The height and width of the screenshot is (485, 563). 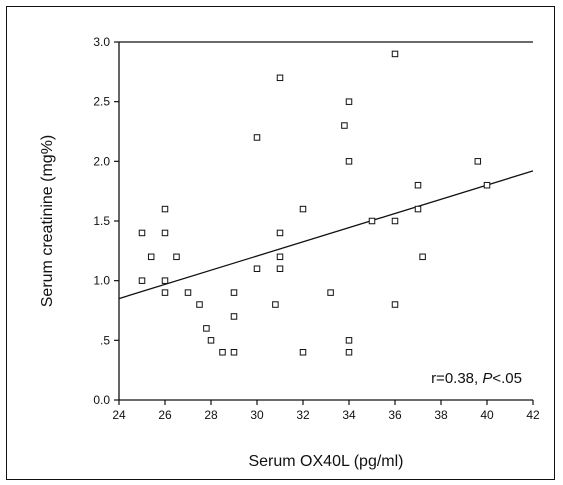 What do you see at coordinates (101, 42) in the screenshot?
I see `y-tick-label: 3.0` at bounding box center [101, 42].